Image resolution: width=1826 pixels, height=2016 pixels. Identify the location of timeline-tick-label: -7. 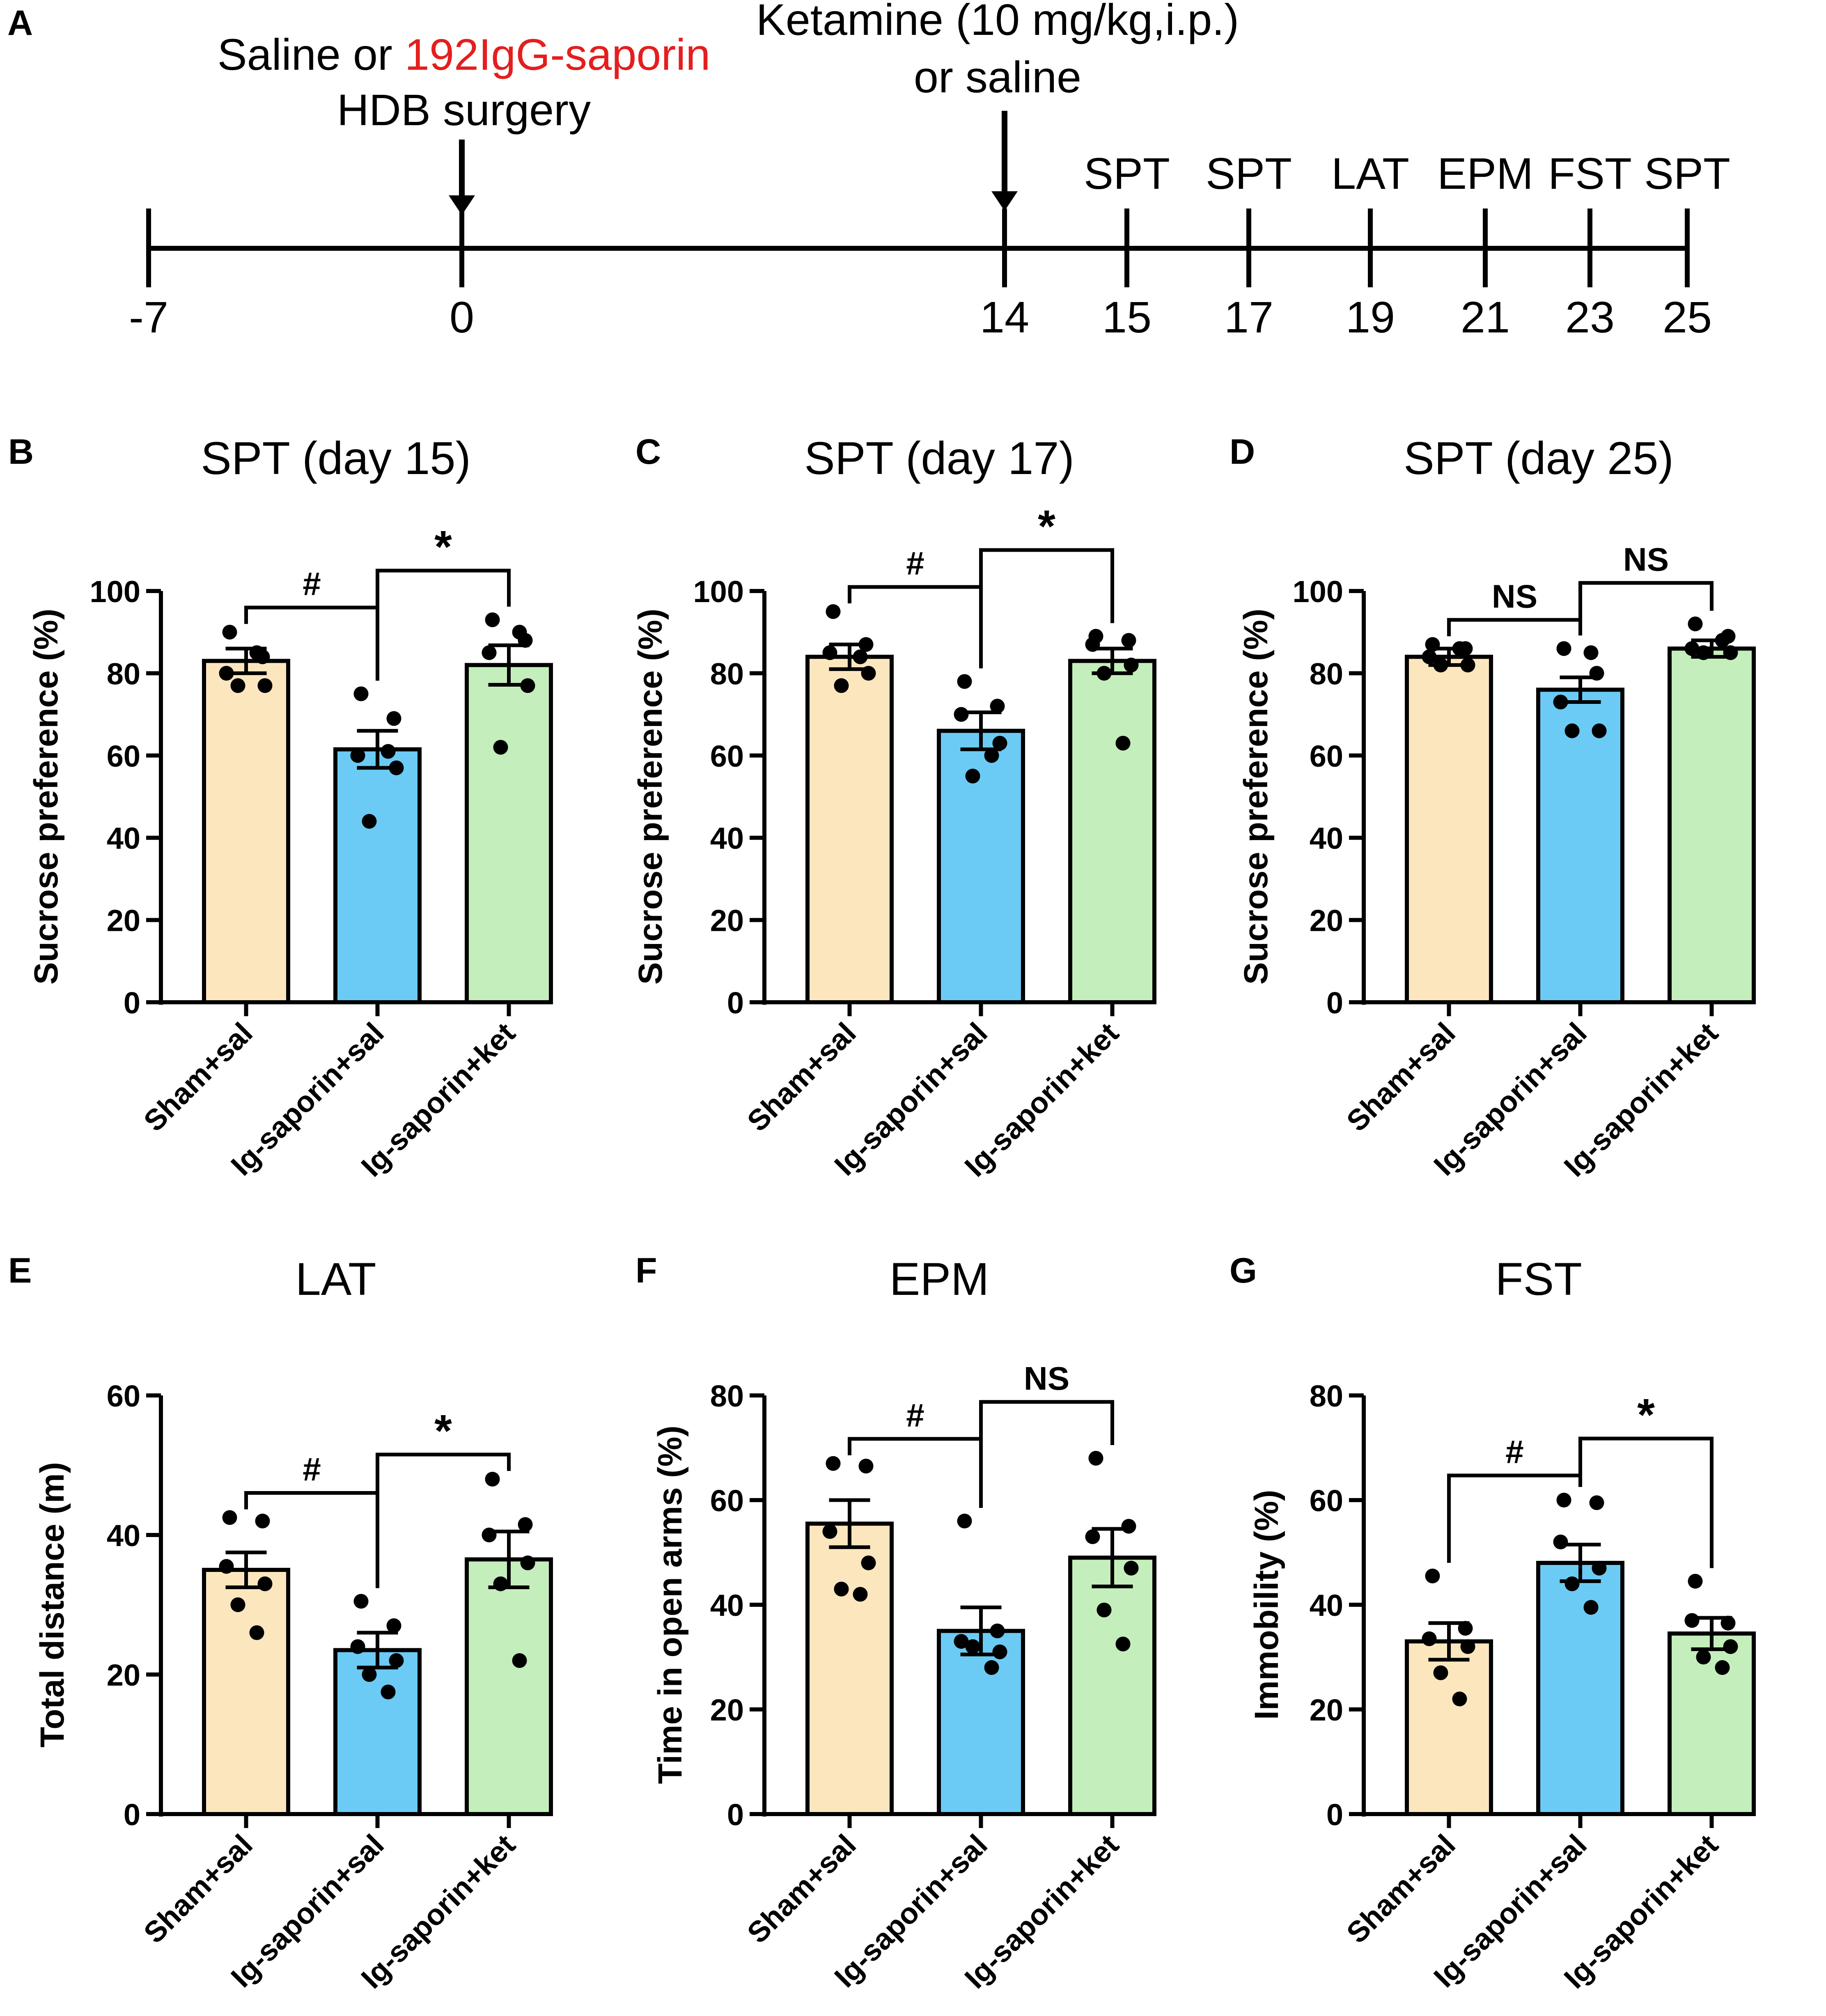
(148, 317).